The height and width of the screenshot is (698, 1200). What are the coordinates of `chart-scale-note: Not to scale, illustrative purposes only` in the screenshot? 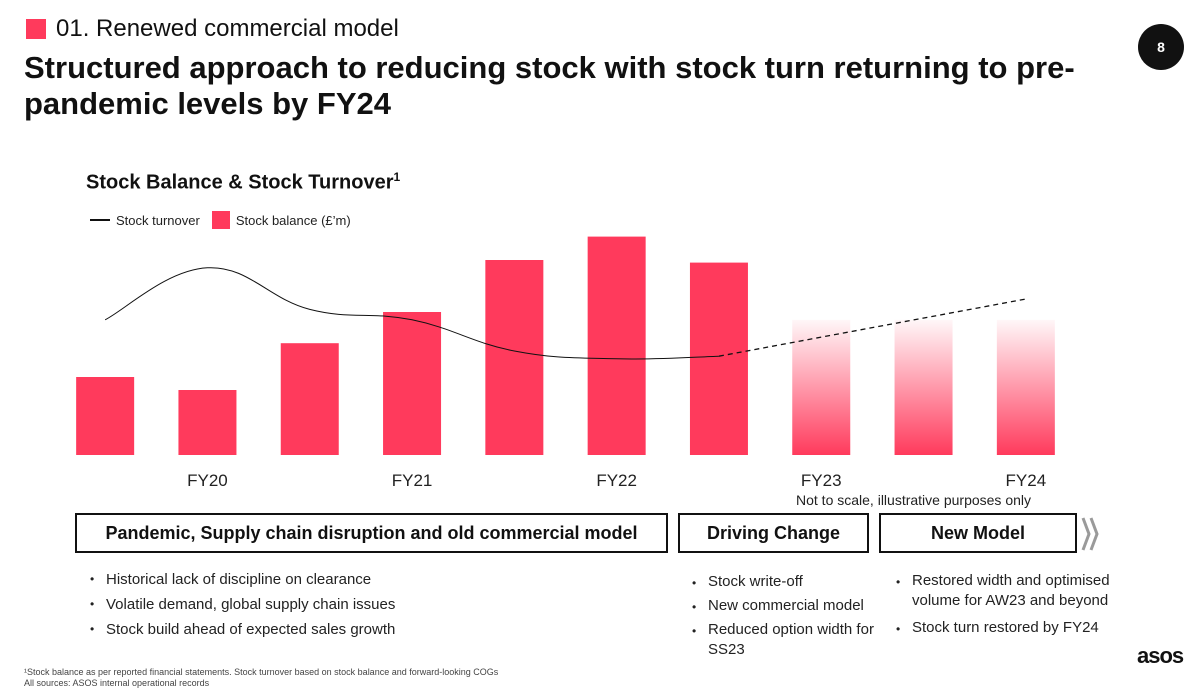 It's located at (913, 500).